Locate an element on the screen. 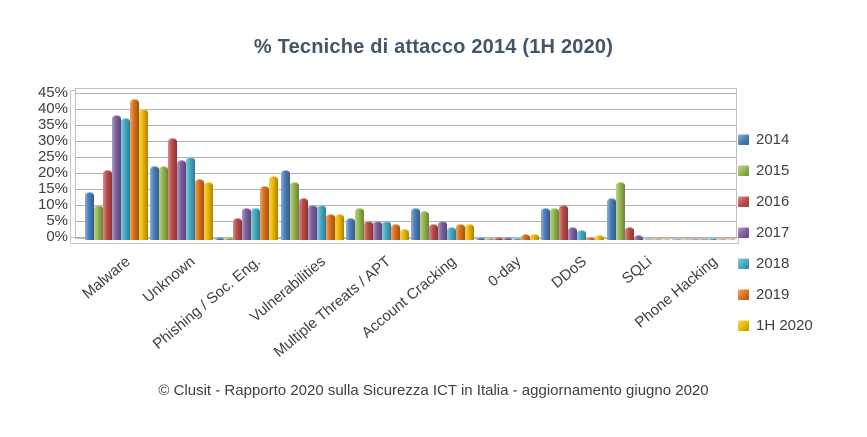  y-tick-label: 30% is located at coordinates (52, 140).